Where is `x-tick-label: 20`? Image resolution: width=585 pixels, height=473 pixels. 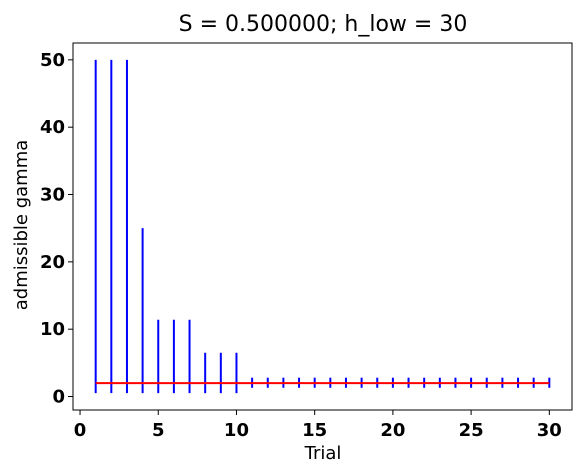
x-tick-label: 20 is located at coordinates (392, 430).